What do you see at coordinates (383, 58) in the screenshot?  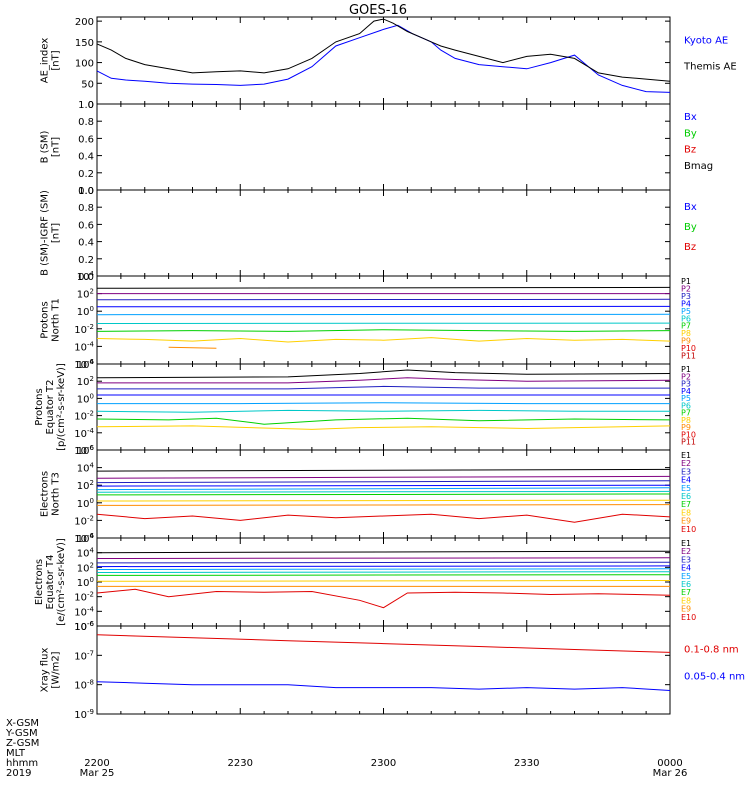 I see `series-line-kyoto-ae` at bounding box center [383, 58].